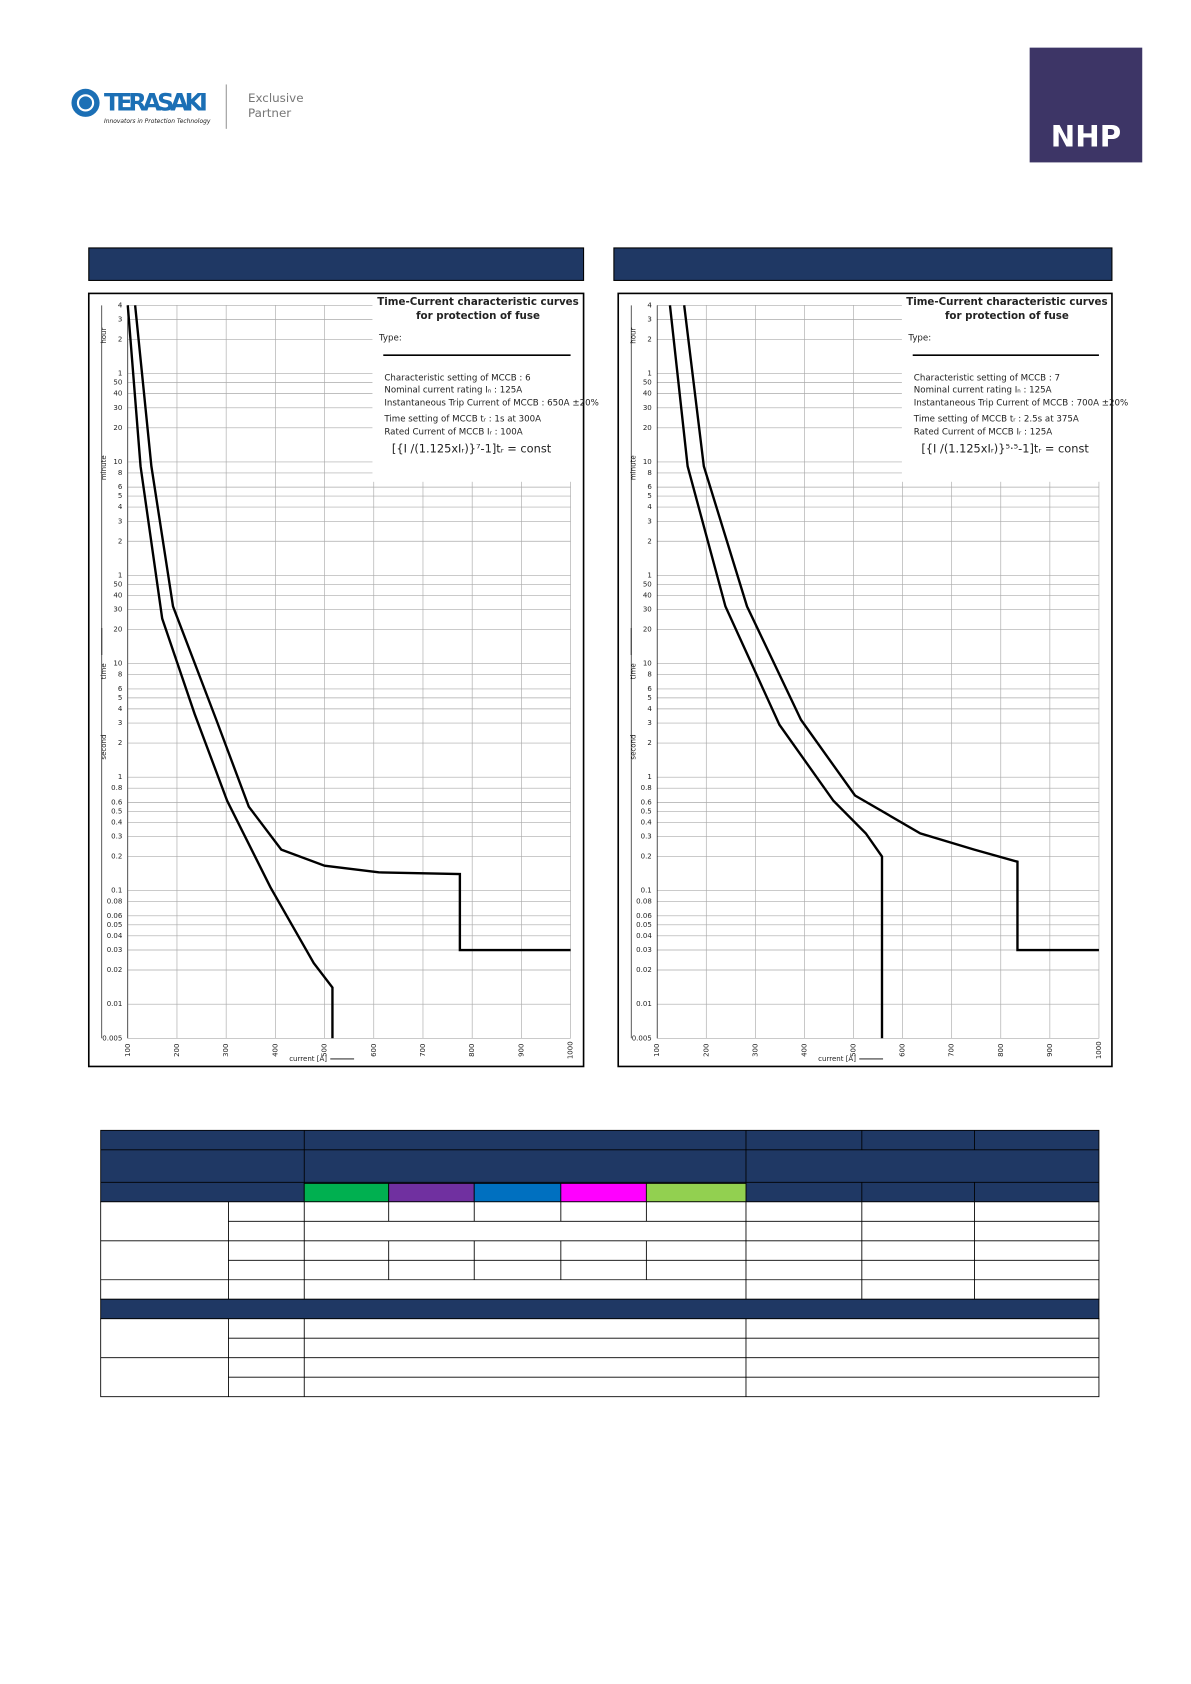  What do you see at coordinates (156, 102) in the screenshot?
I see `brand: TERASAKI` at bounding box center [156, 102].